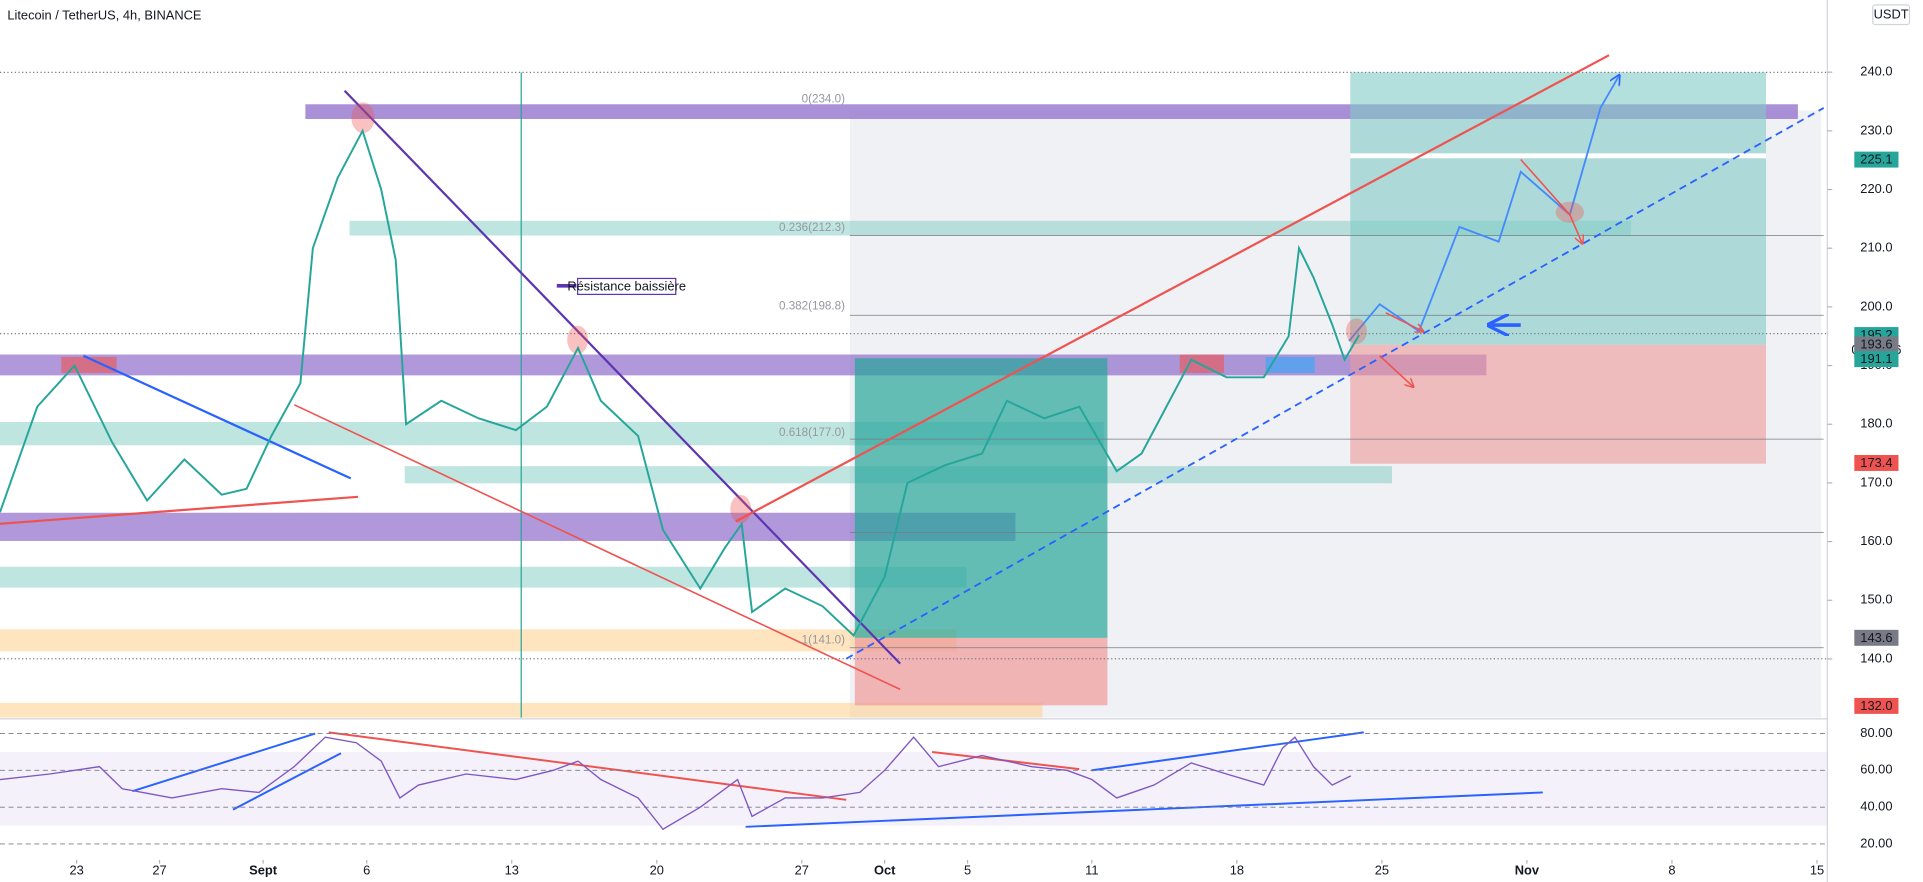 Image resolution: width=1923 pixels, height=882 pixels. Describe the element at coordinates (812, 432) in the screenshot. I see `fib-label: 0.618(177.0)` at that location.